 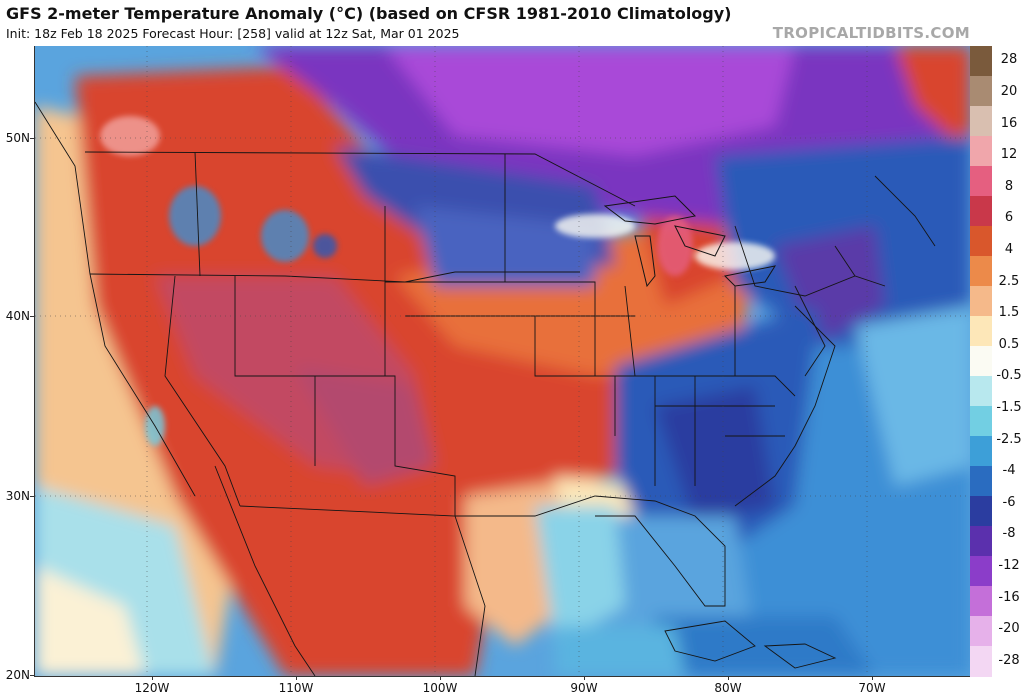 What do you see at coordinates (871, 33) in the screenshot?
I see `brand-watermark: TROPICALTIDBITS.COM` at bounding box center [871, 33].